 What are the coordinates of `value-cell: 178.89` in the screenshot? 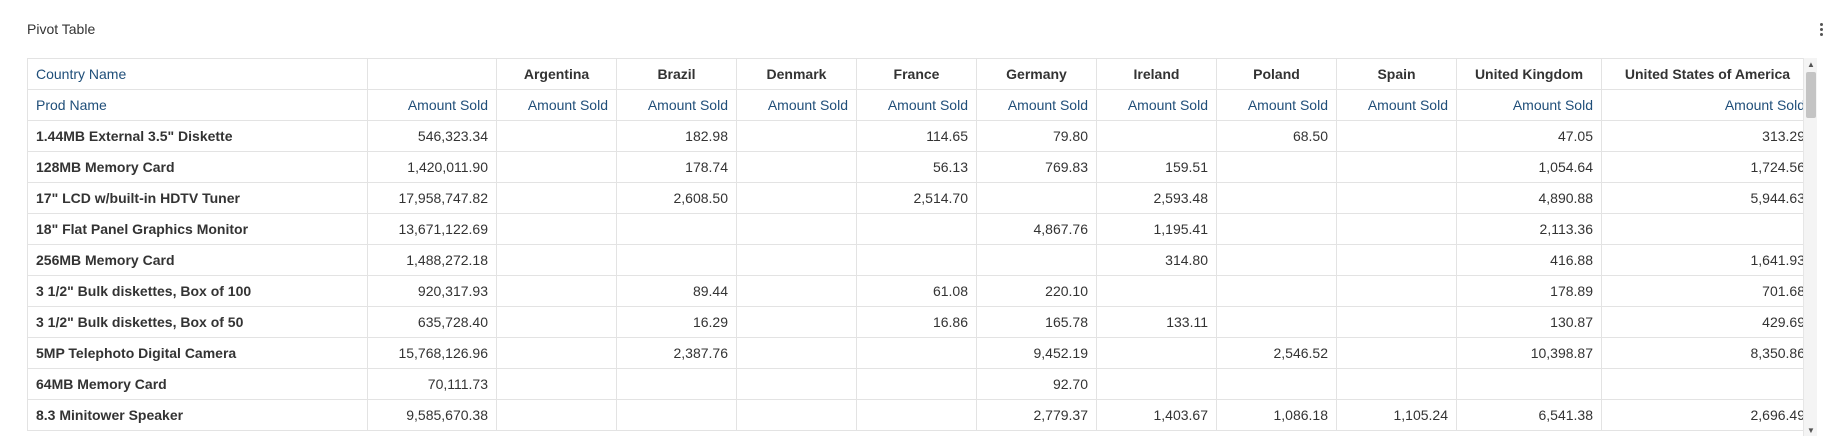 It's located at (1529, 291).